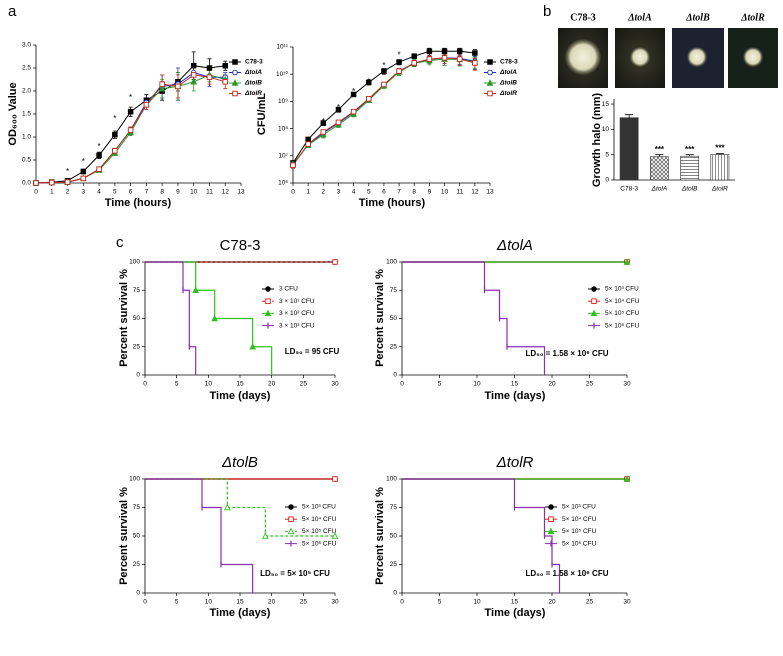 This screenshot has width=783, height=656. What do you see at coordinates (240, 384) in the screenshot?
I see `x-tick-label: 15` at bounding box center [240, 384].